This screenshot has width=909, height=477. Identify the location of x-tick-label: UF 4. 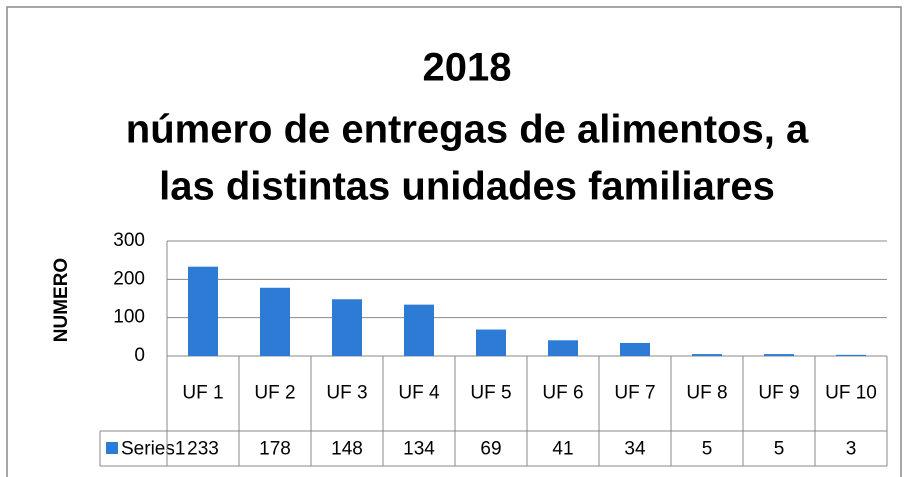
(419, 393).